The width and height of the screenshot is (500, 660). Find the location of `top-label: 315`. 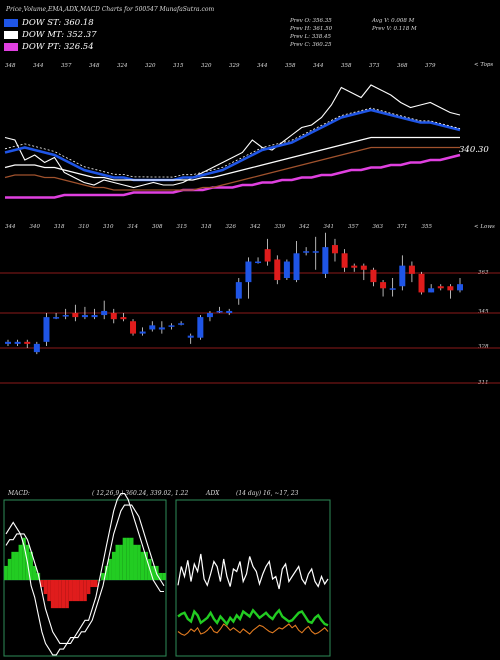

top-label: 315 is located at coordinates (178, 66).